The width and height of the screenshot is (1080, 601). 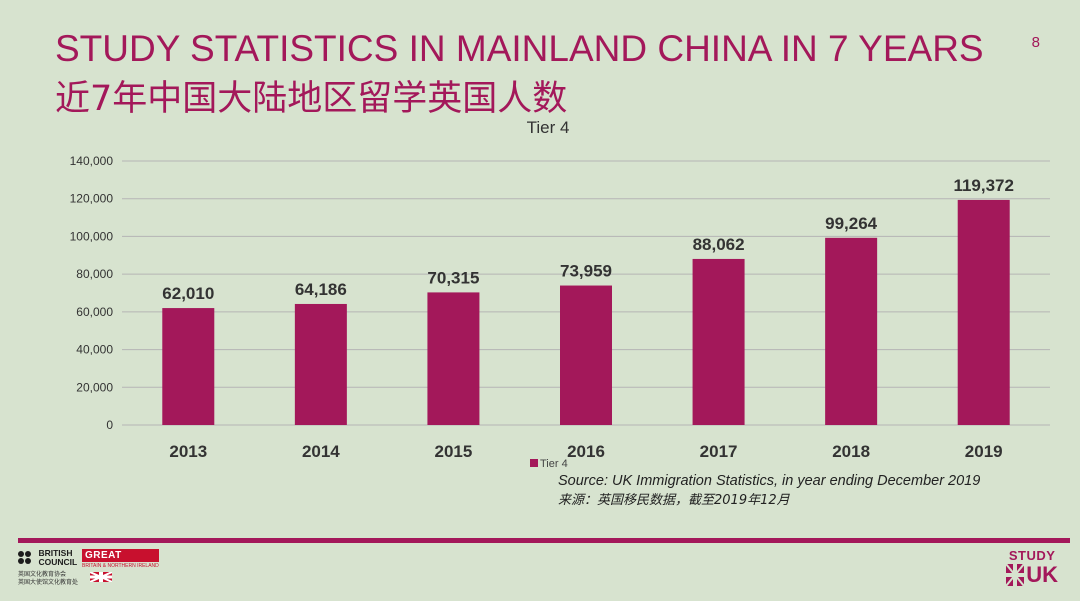 What do you see at coordinates (554, 464) in the screenshot?
I see `legend-label: Tier 4` at bounding box center [554, 464].